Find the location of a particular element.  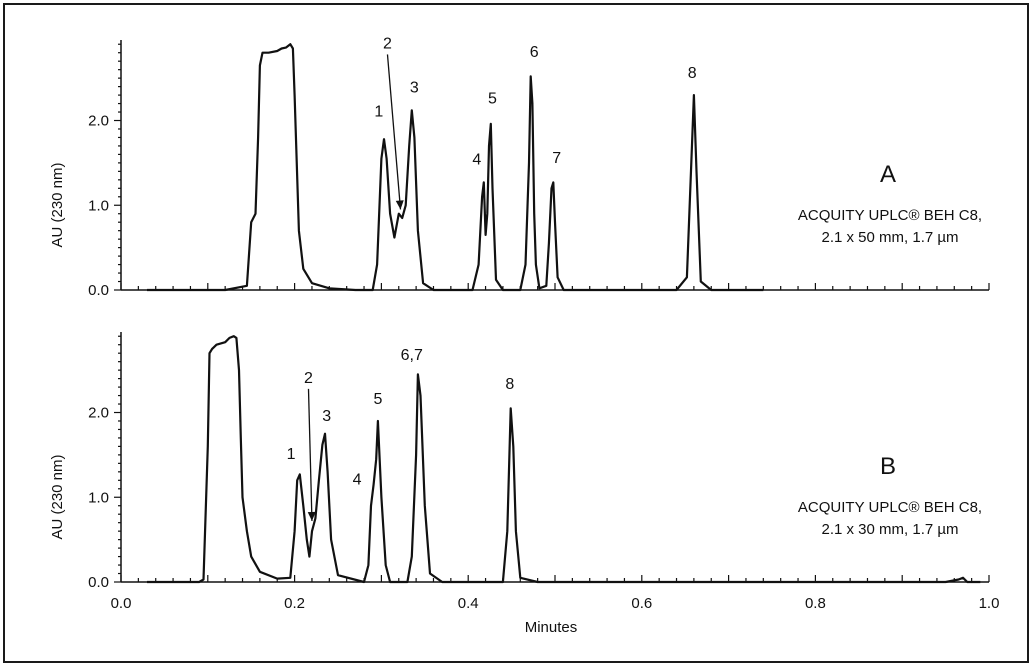

x-tick-label: 0.4 is located at coordinates (468, 603).